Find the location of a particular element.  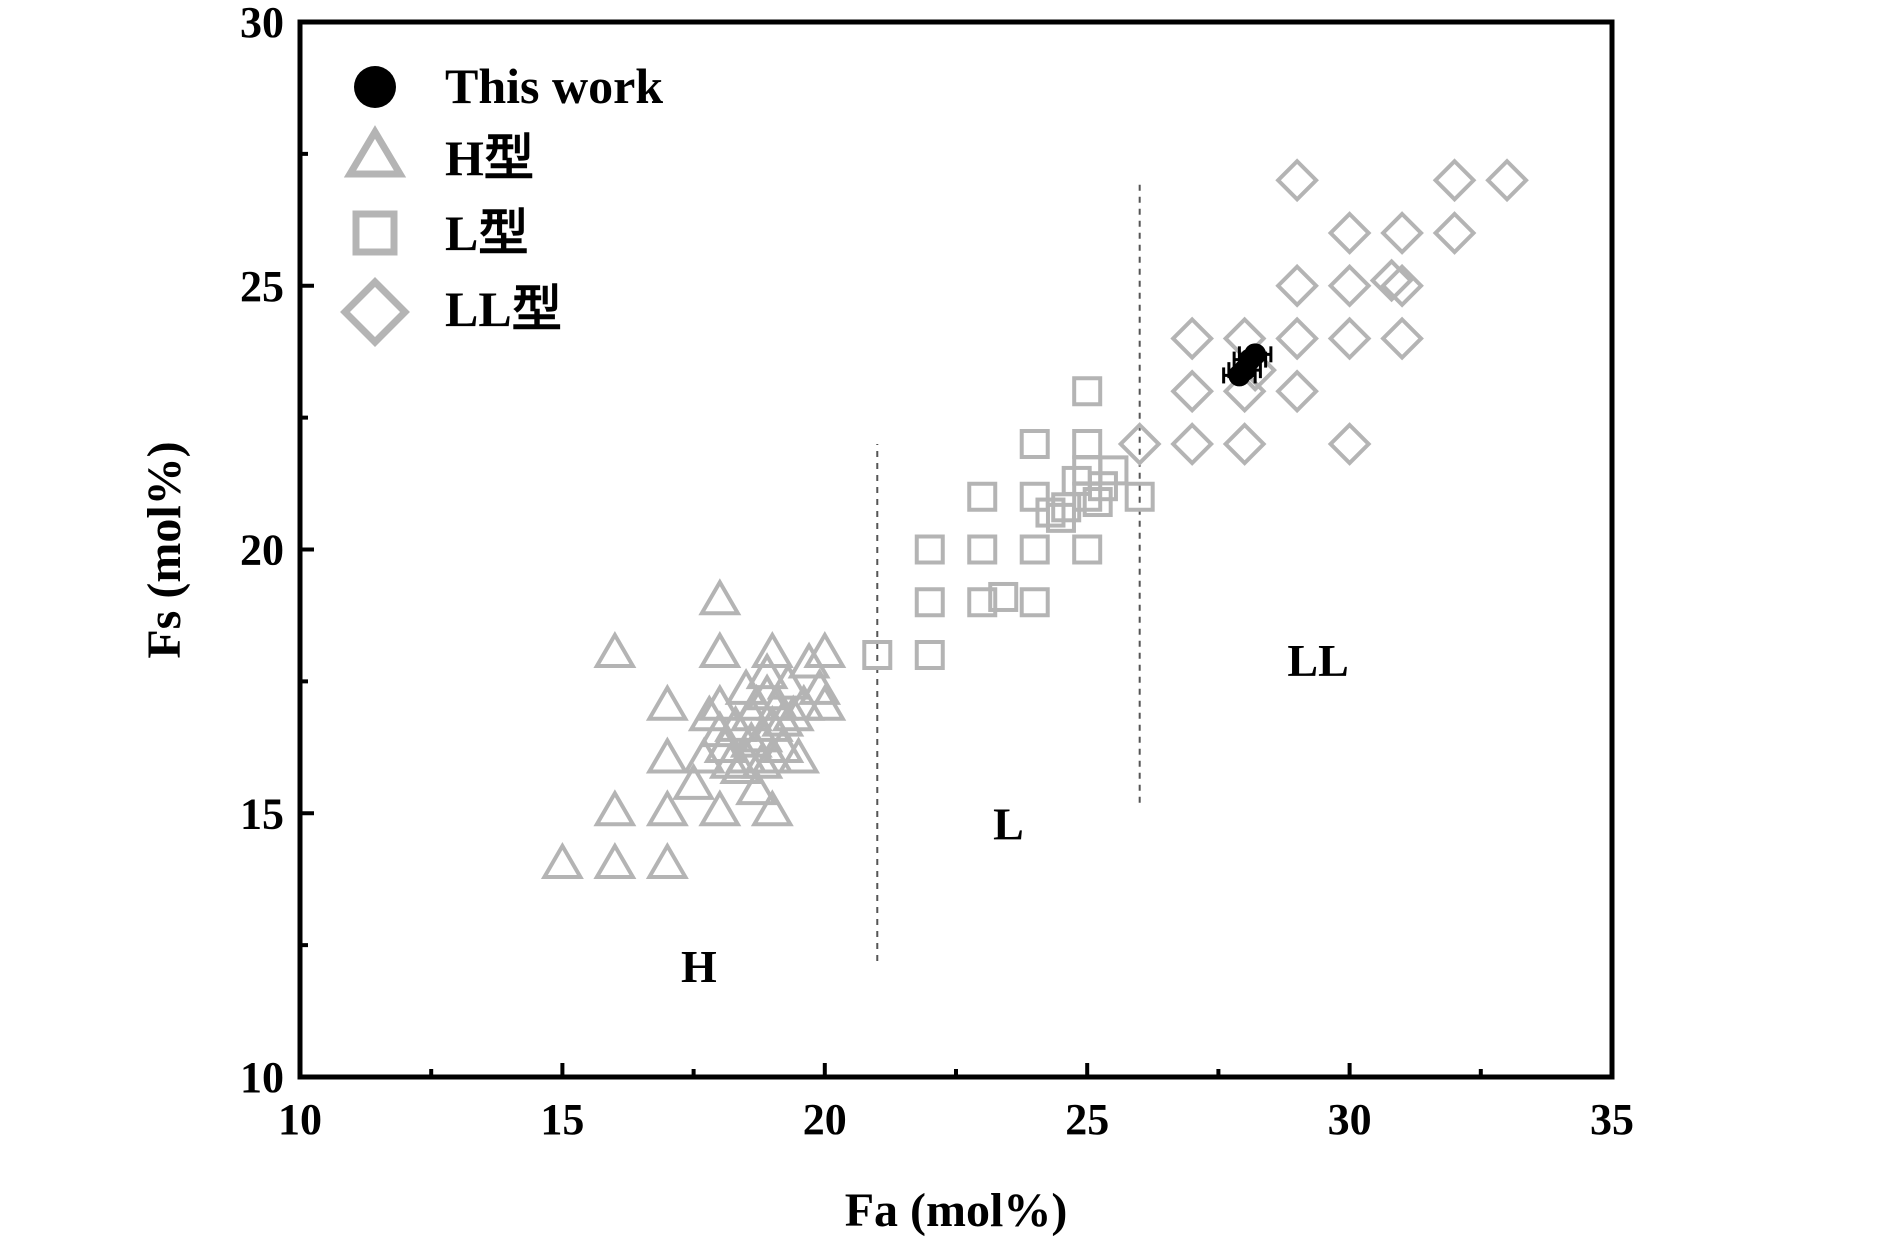

legend-item-this-work: This work is located at coordinates (508, 86).